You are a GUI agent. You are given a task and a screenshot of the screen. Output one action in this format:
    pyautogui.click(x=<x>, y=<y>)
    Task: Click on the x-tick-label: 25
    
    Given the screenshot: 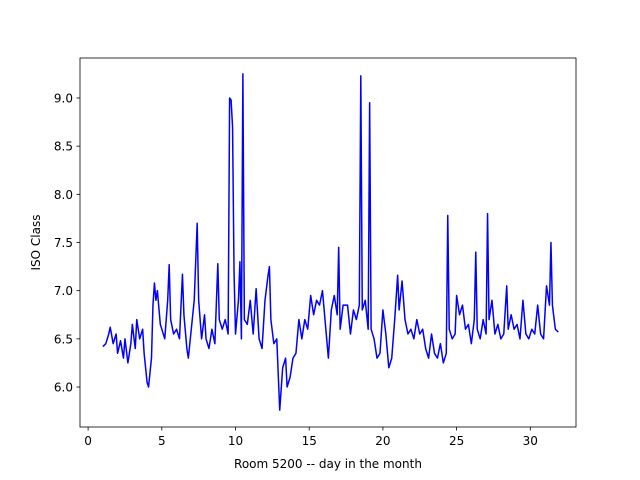 What is the action you would take?
    pyautogui.click(x=456, y=441)
    